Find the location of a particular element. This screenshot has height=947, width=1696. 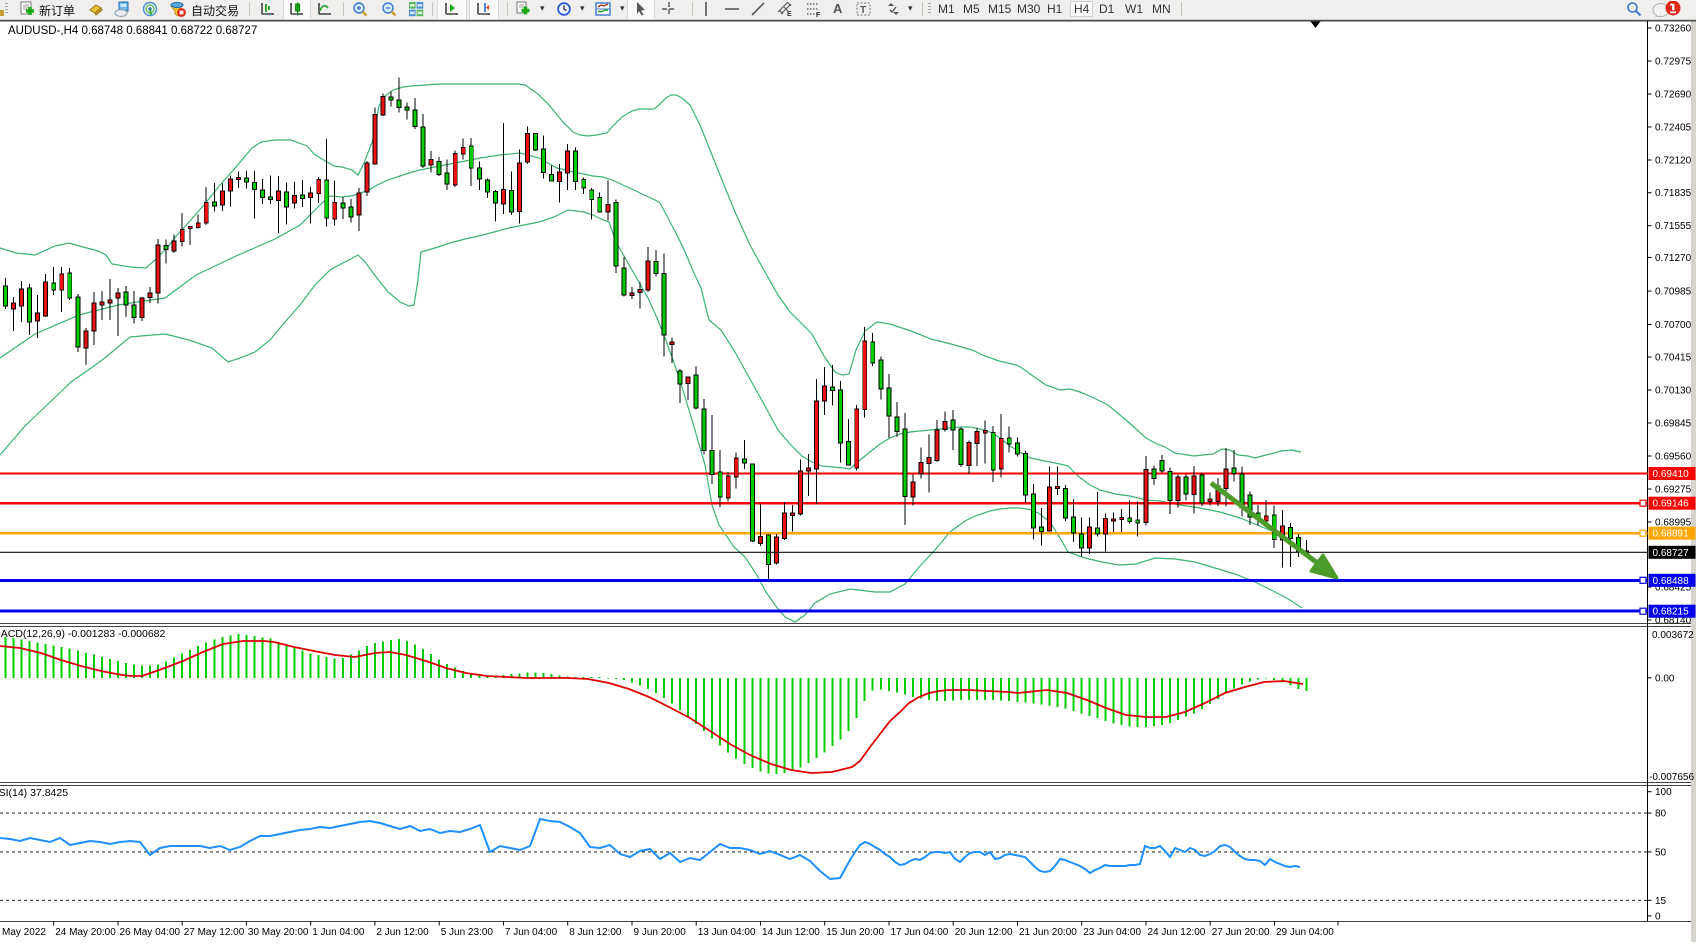

svg-text: 0.69845 is located at coordinates (1673, 424).